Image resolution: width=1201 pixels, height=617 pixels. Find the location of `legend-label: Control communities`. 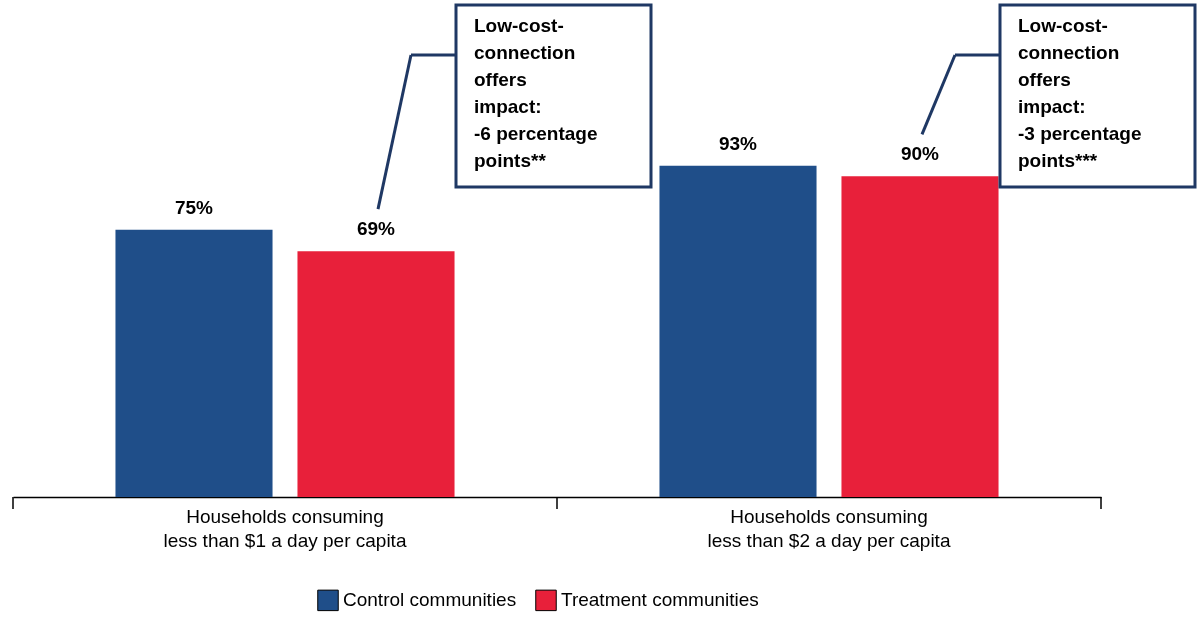

legend-label: Control communities is located at coordinates (430, 600).